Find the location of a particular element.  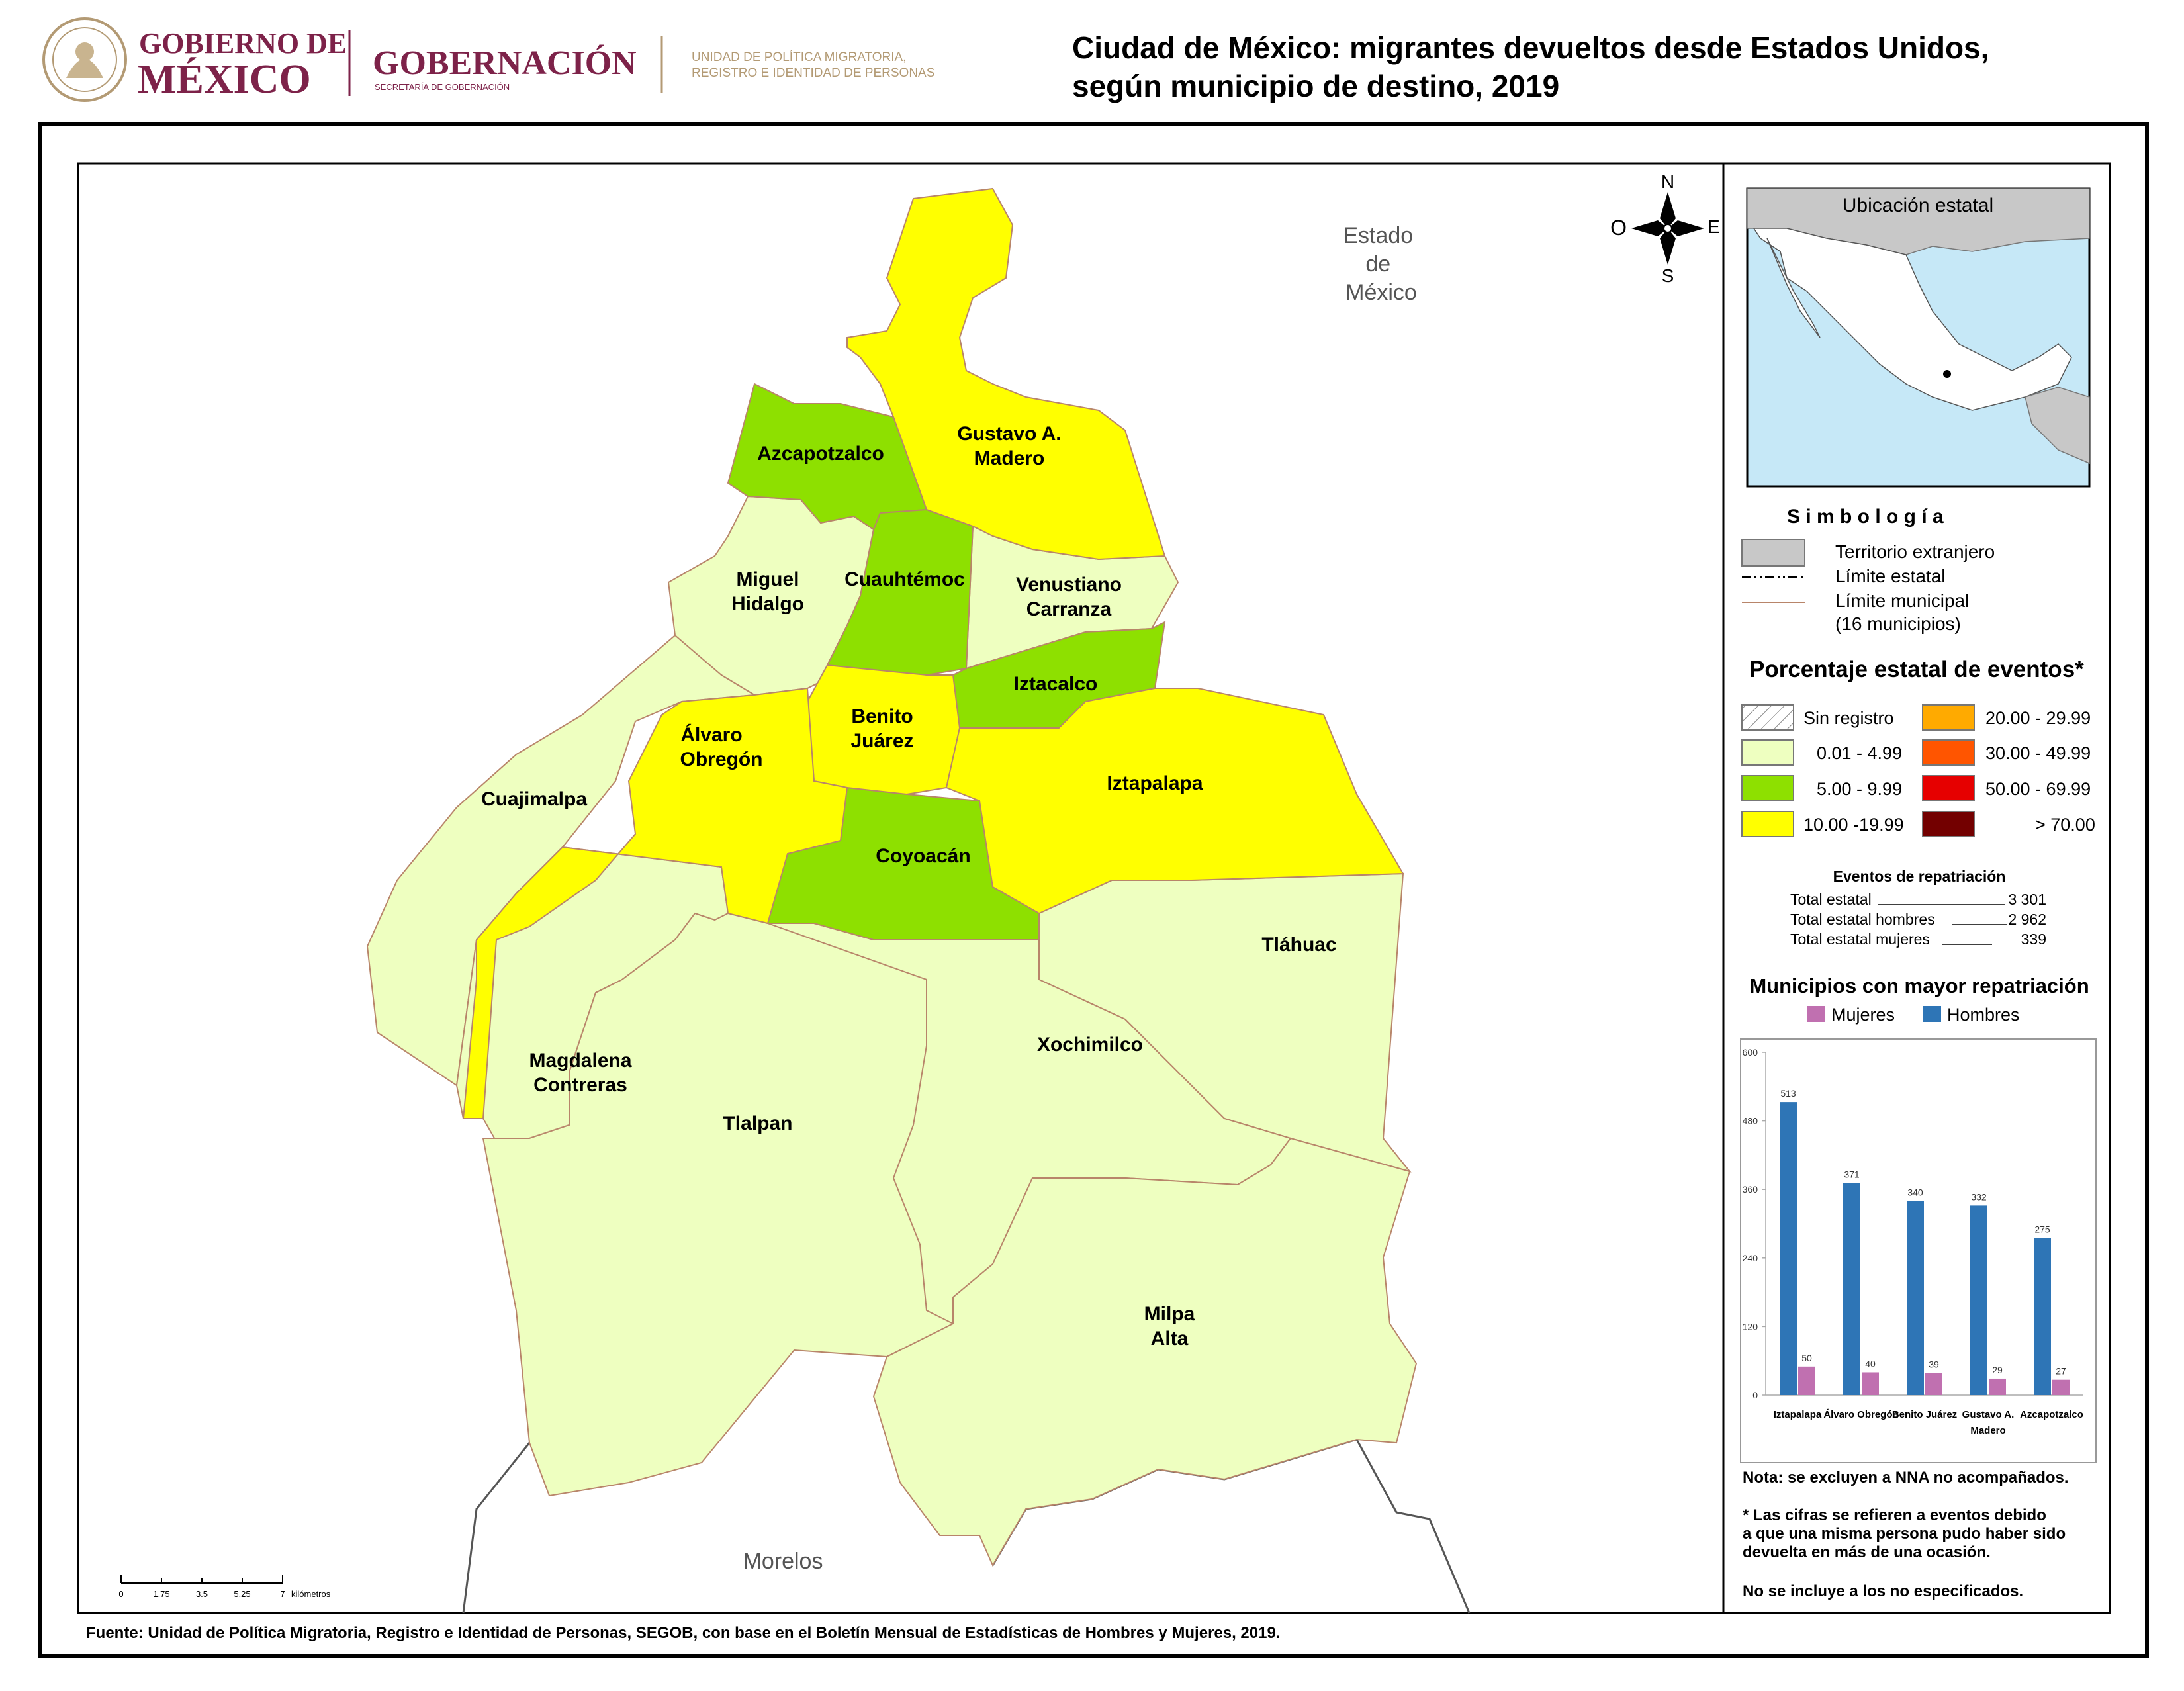

logo-upm-line1: UNIDAD DE POLÍTICA MIGRATORIA, is located at coordinates (799, 57).